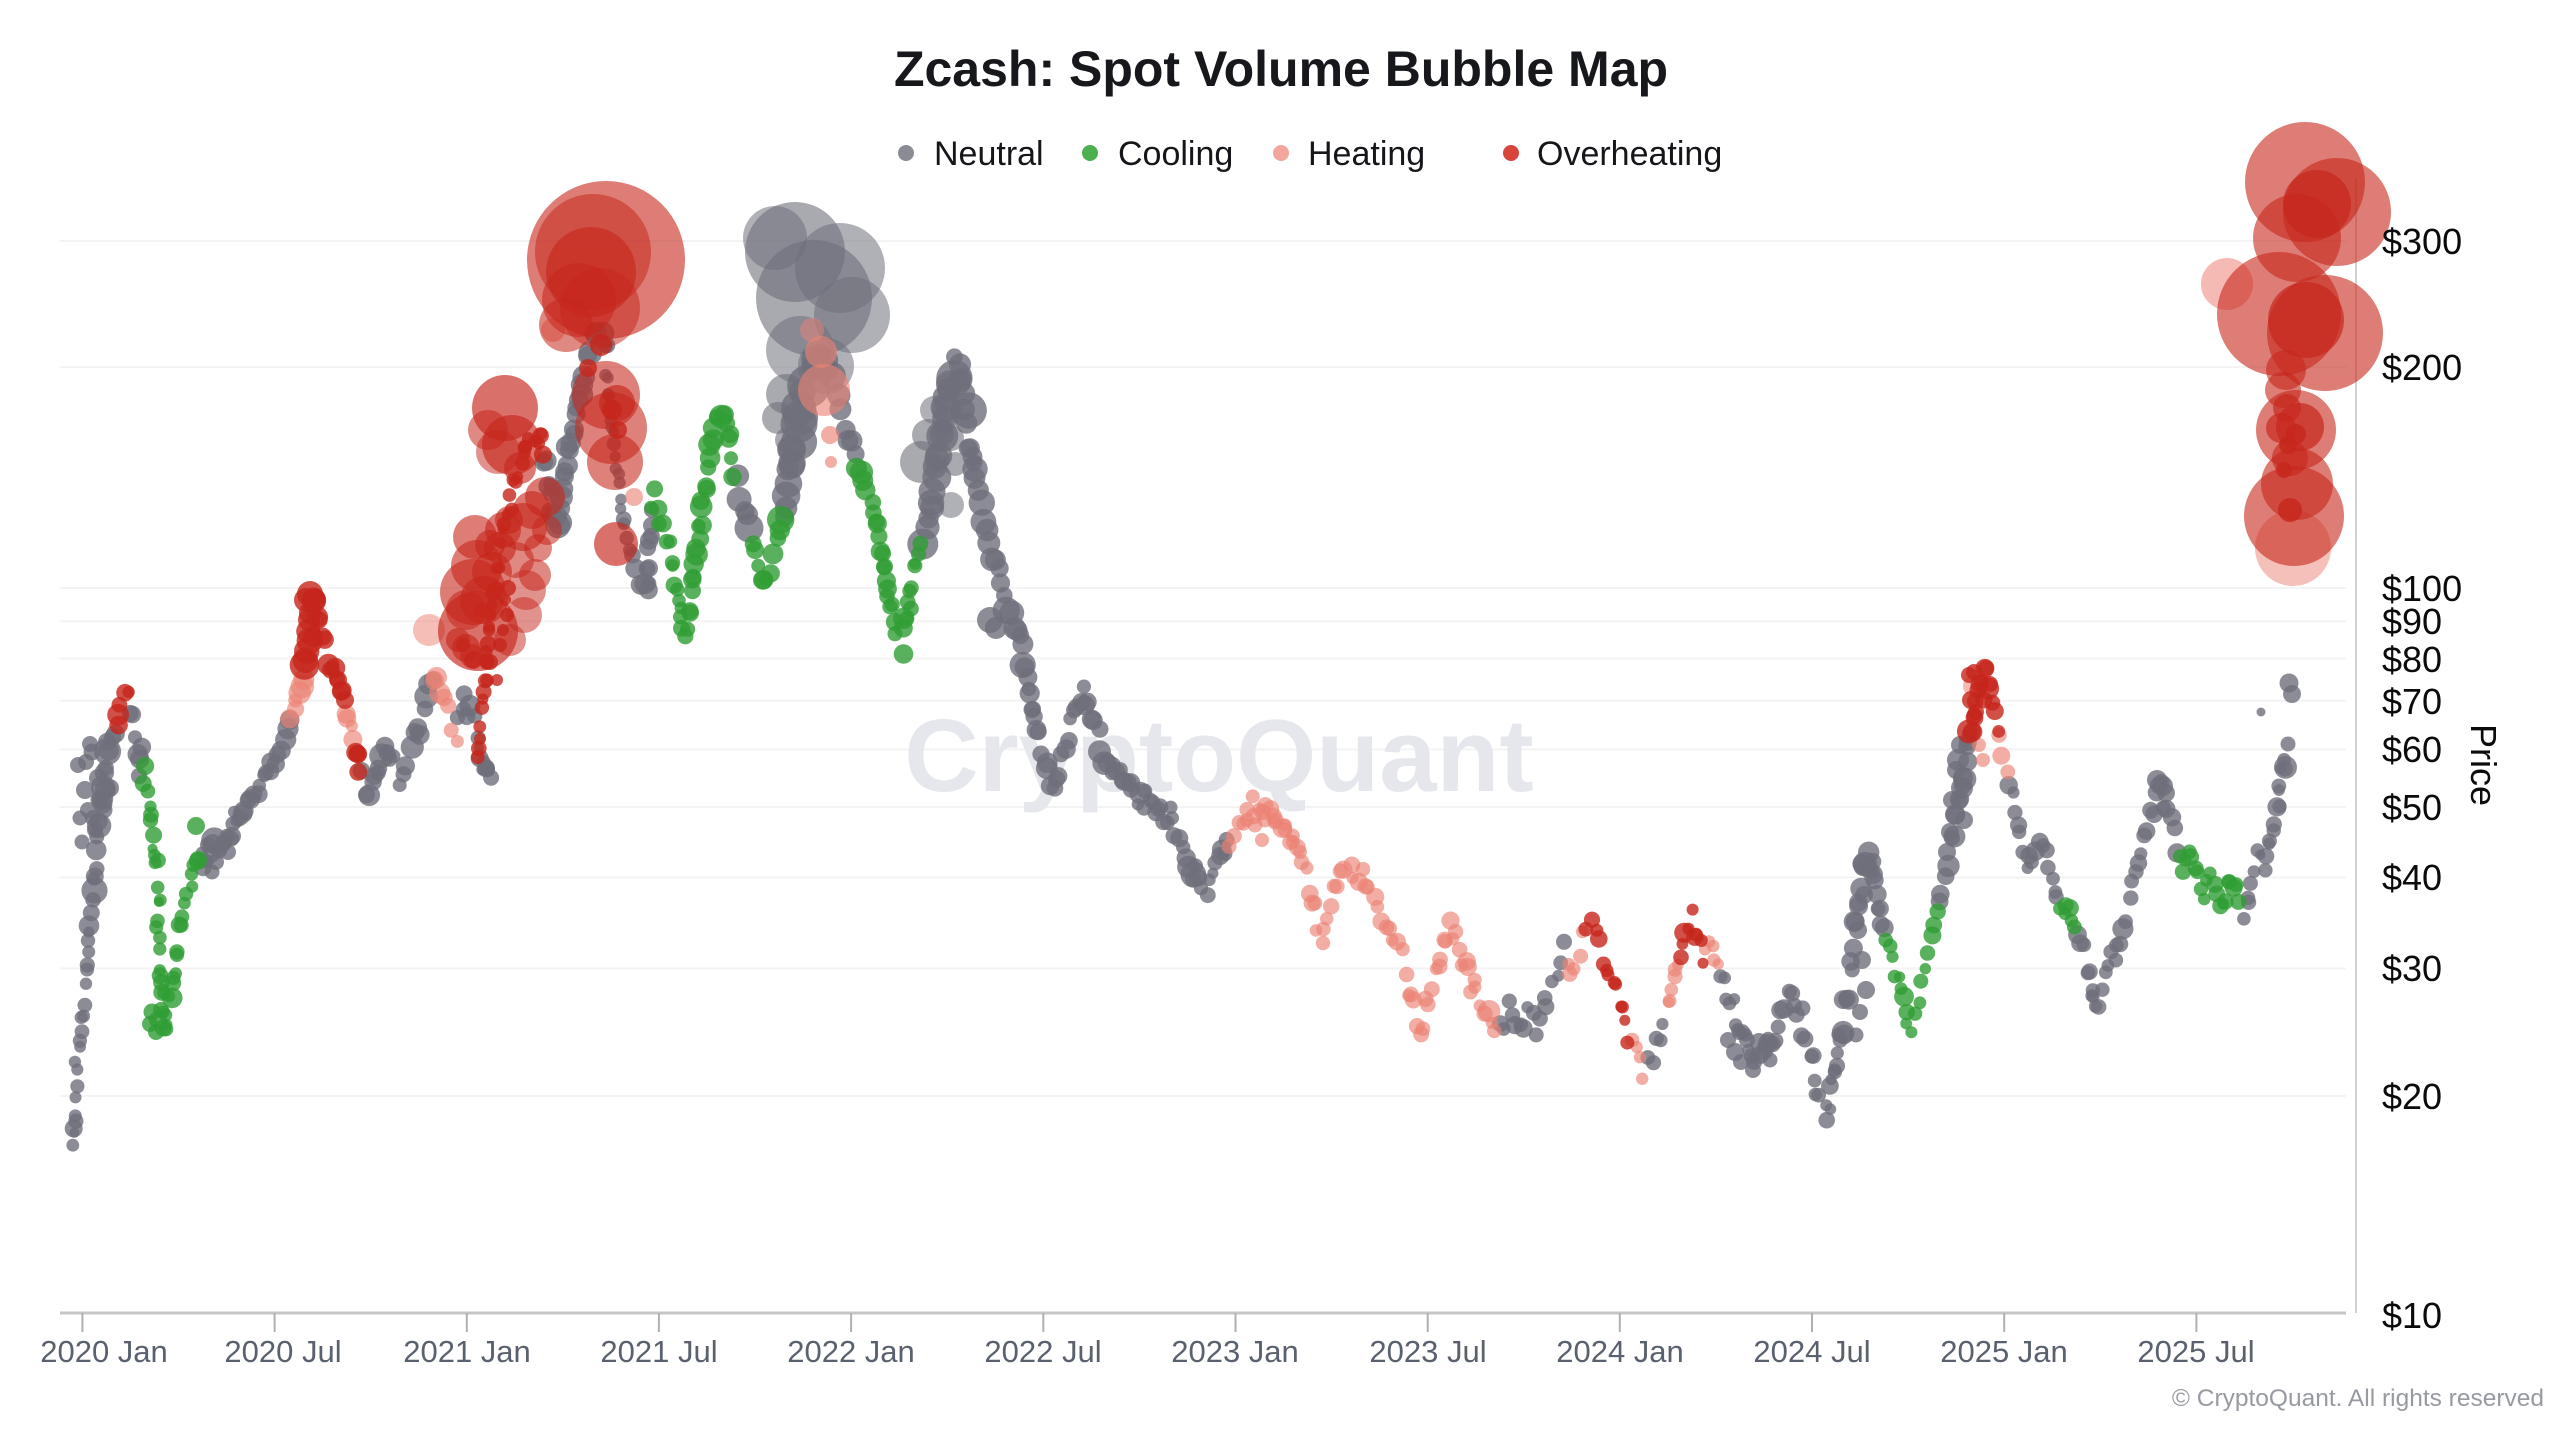 This screenshot has height=1445, width=2560. I want to click on svg-text: Price, so click(2483, 765).